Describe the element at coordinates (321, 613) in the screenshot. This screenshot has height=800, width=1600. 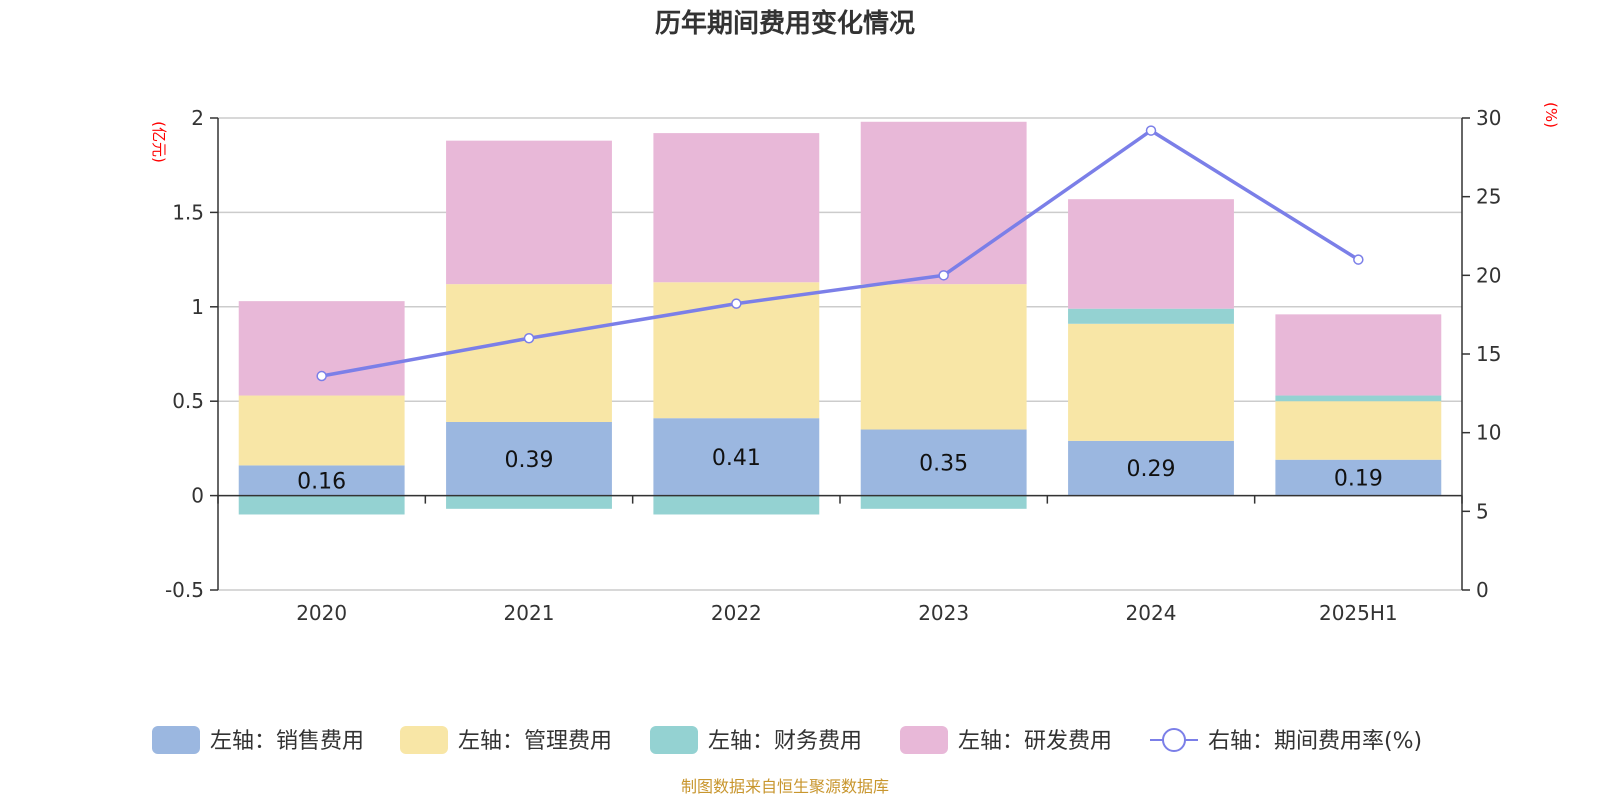
I see `x-tick-label: 2020` at that location.